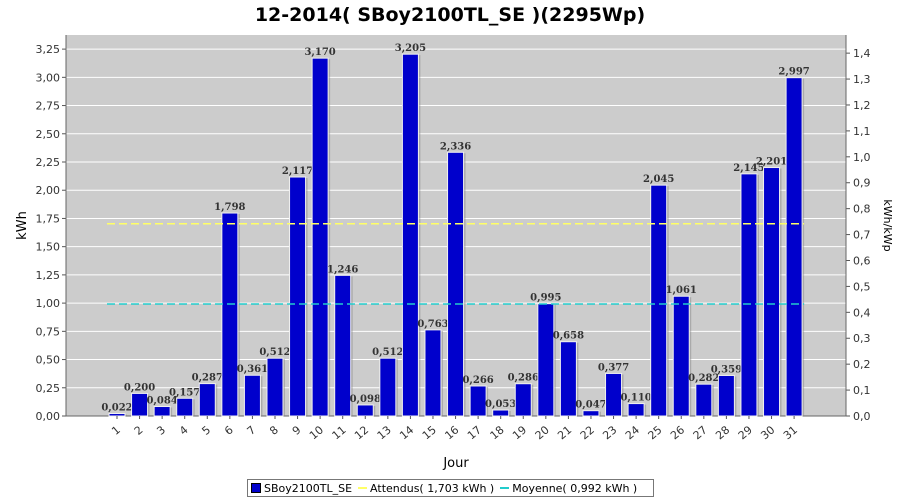 The image size is (900, 500). Describe the element at coordinates (590, 405) in the screenshot. I see `bar-value-label: 0,047` at that location.